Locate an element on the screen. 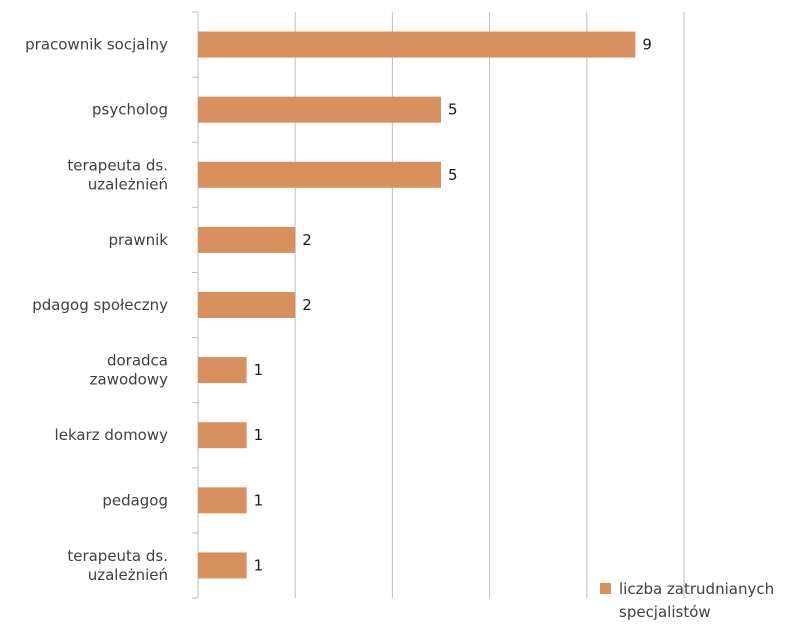 This screenshot has width=794, height=625. category-label: pedagog is located at coordinates (135, 500).